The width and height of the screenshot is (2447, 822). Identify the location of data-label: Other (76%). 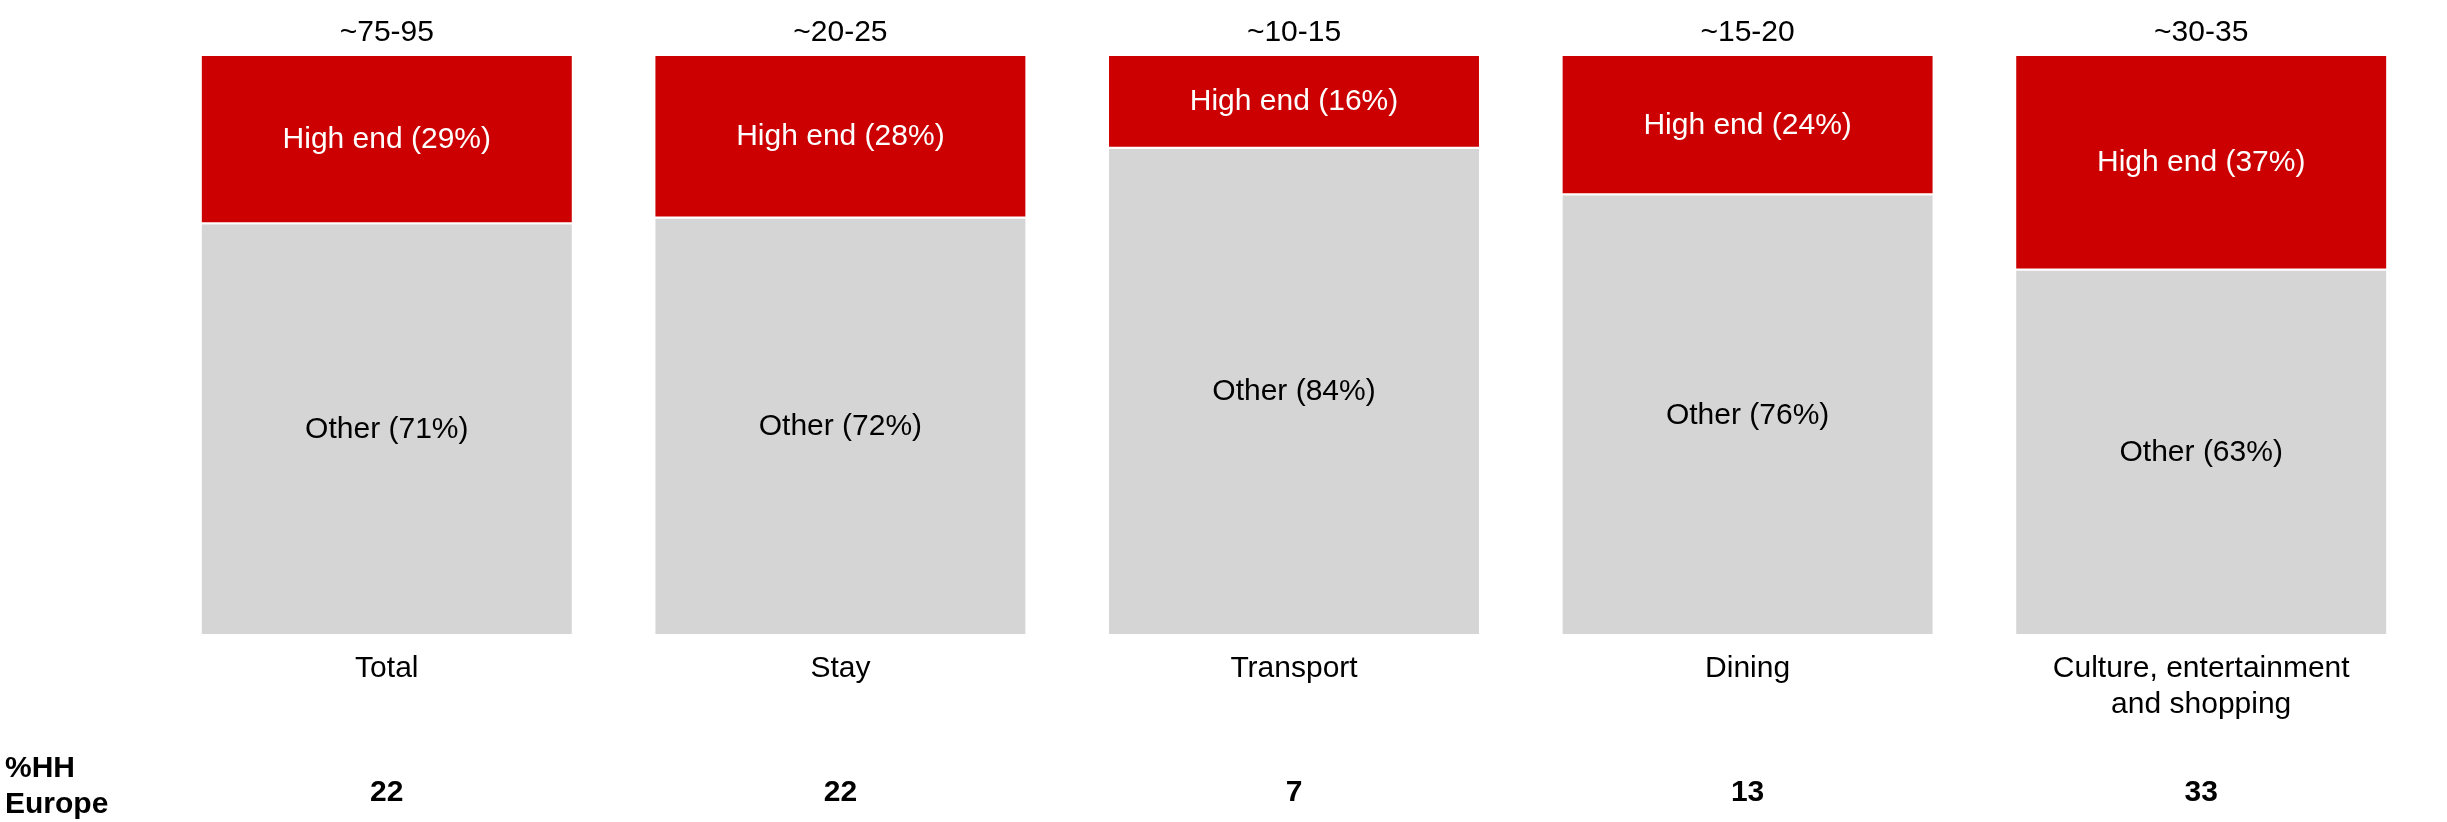
(1747, 413).